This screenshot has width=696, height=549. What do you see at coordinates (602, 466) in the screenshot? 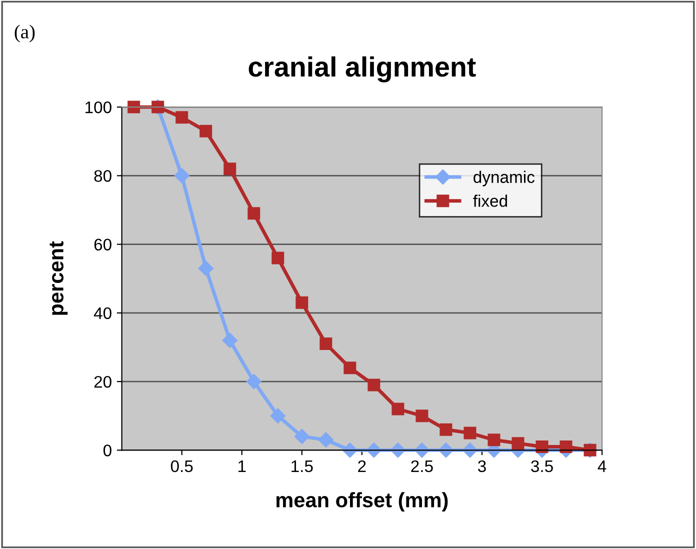
I see `x-tick-label: 4` at bounding box center [602, 466].